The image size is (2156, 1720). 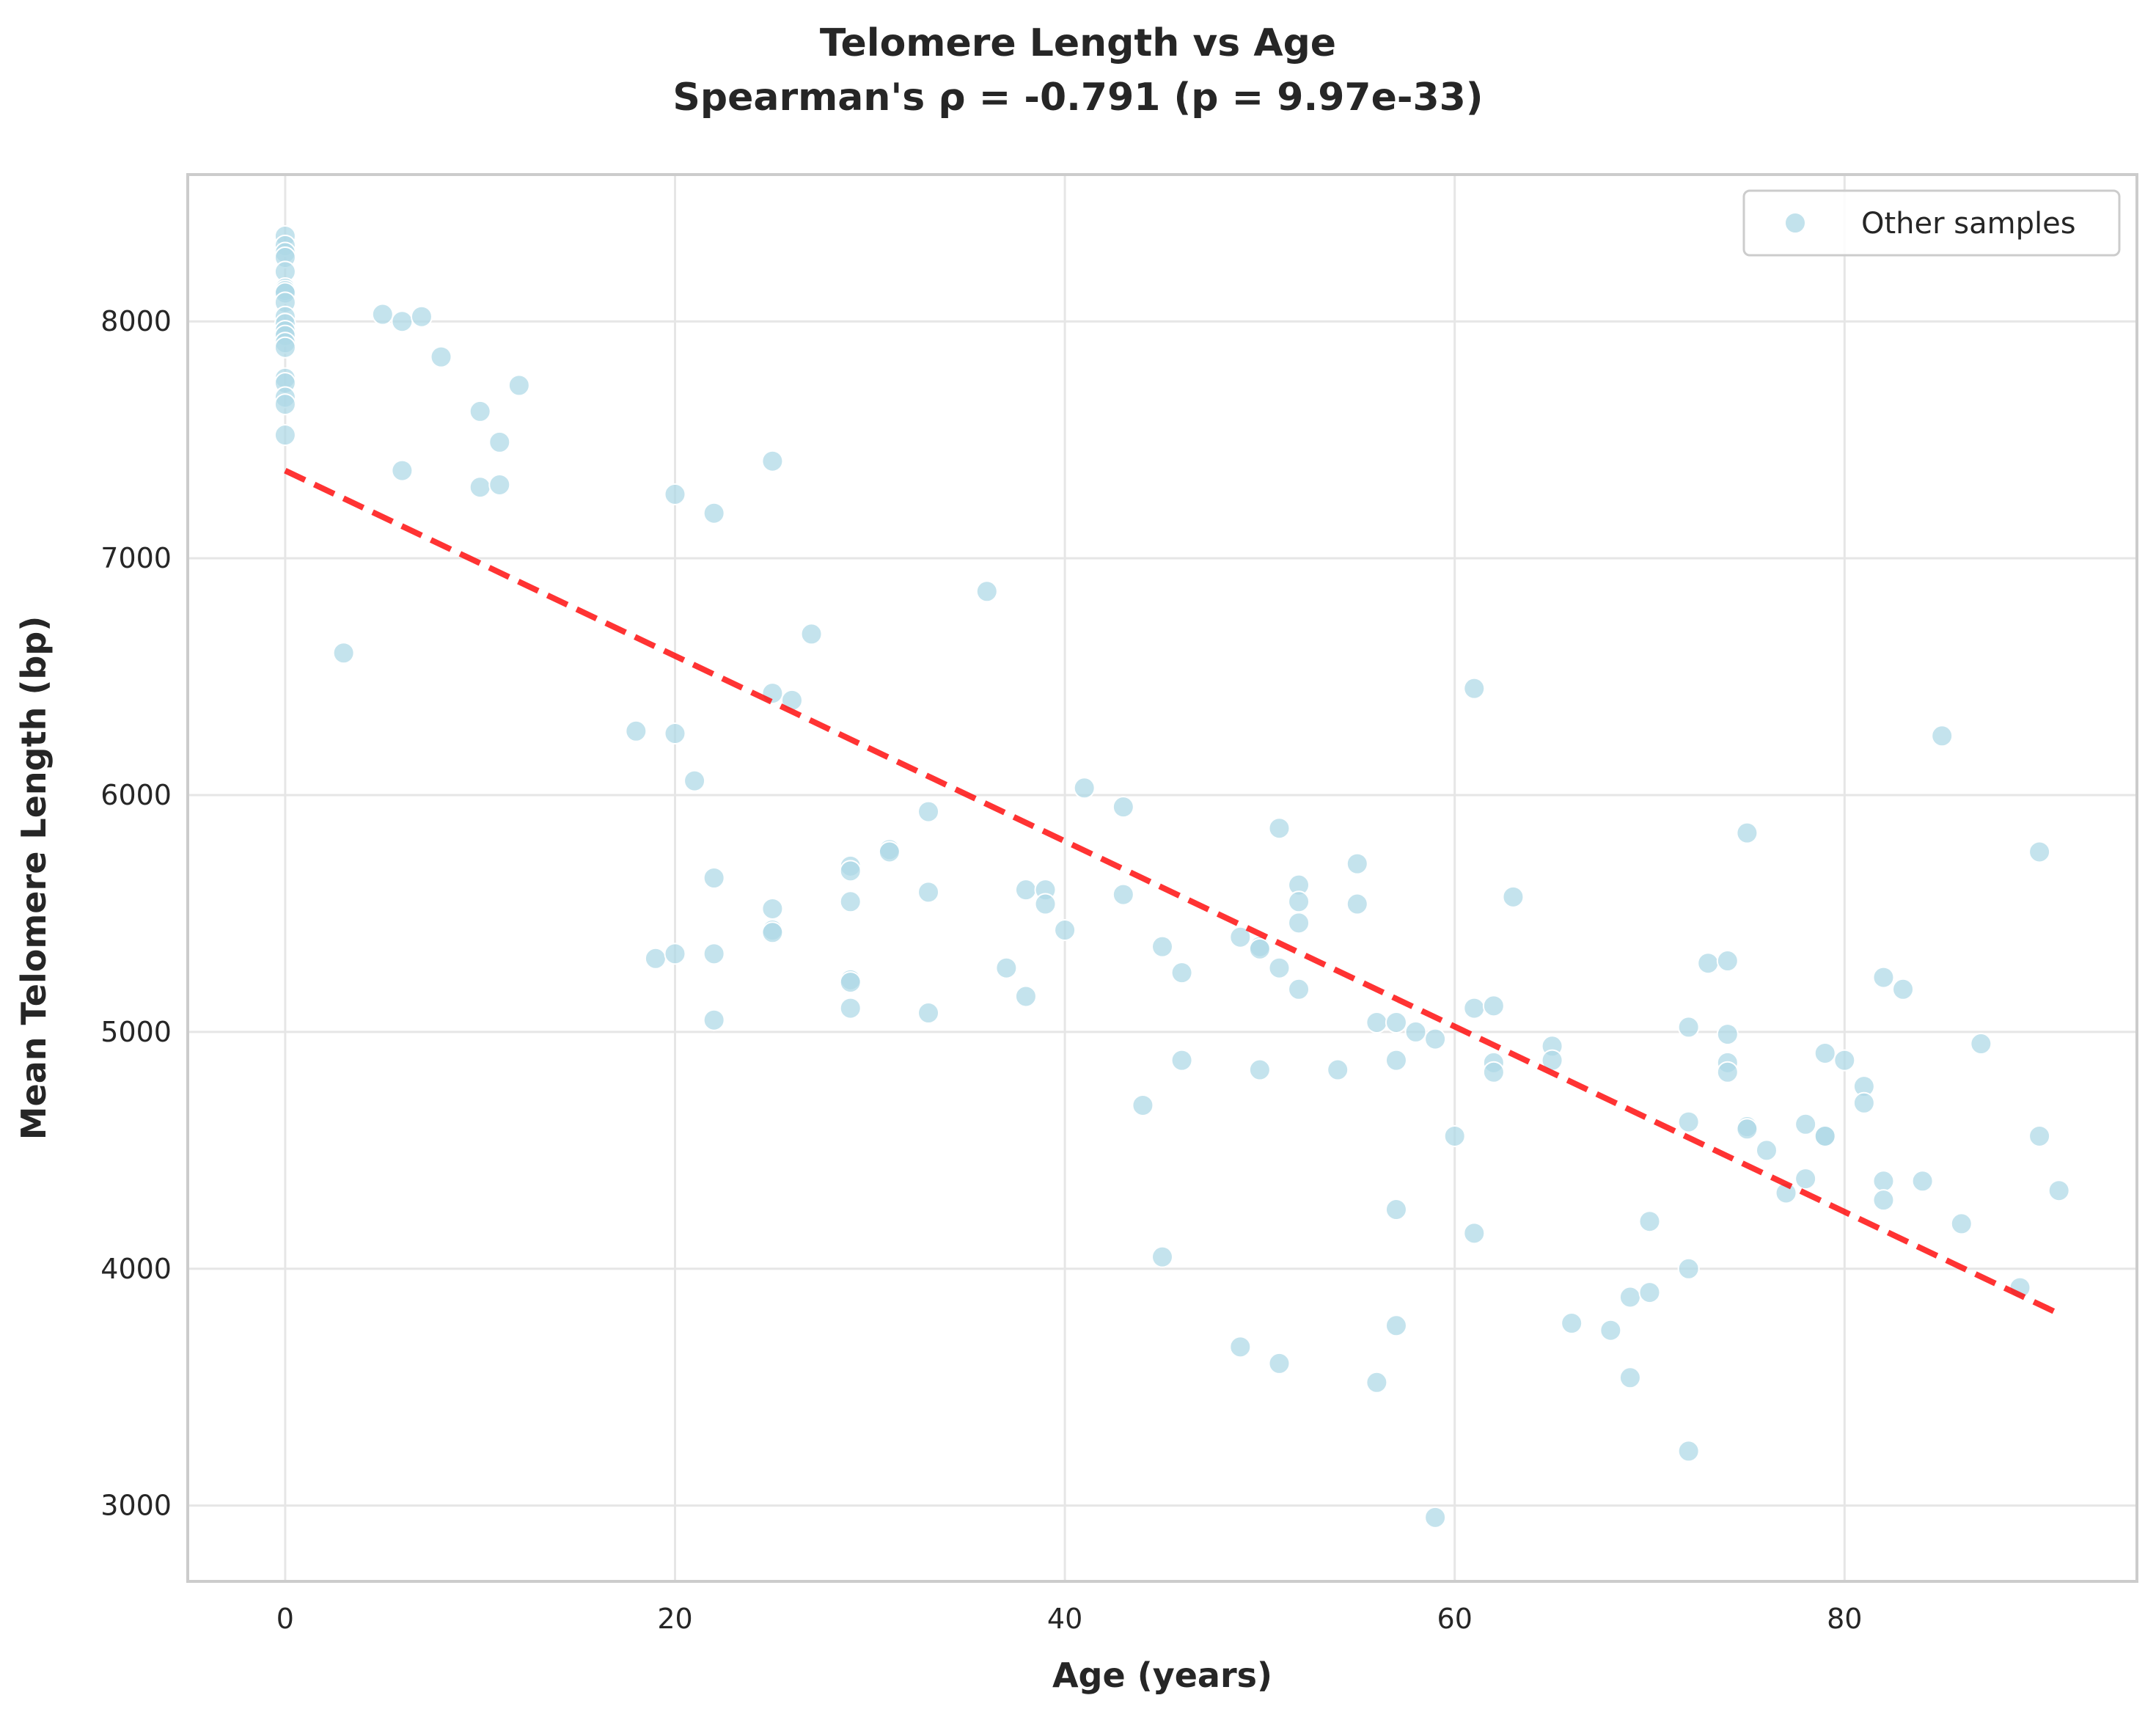 I want to click on y-tick-label: 5000, so click(x=136, y=1032).